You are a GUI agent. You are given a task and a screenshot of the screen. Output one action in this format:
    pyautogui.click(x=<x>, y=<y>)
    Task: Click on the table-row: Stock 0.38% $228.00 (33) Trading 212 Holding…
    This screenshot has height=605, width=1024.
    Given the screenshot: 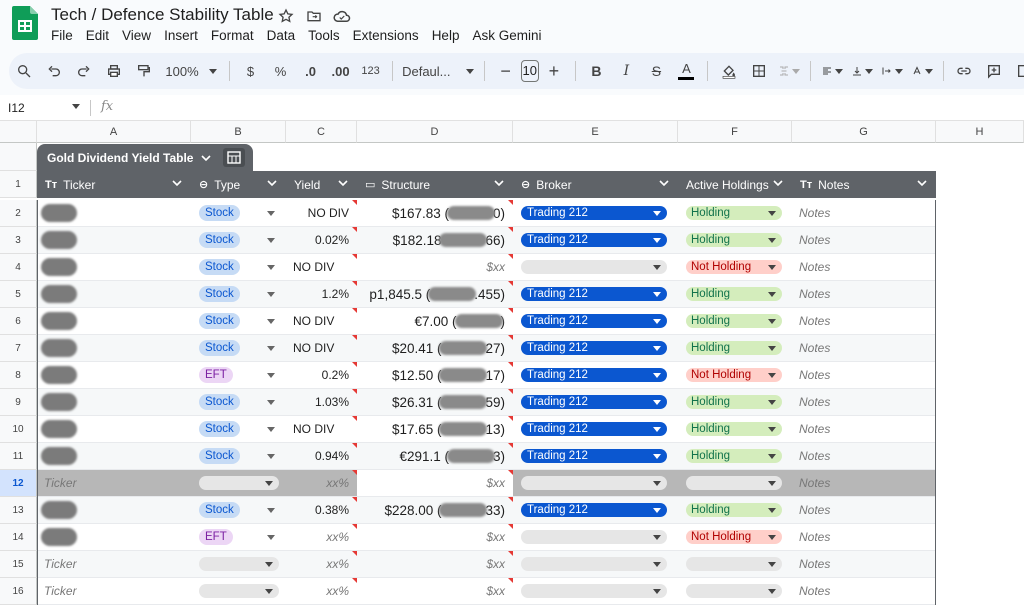 What is the action you would take?
    pyautogui.click(x=486, y=510)
    